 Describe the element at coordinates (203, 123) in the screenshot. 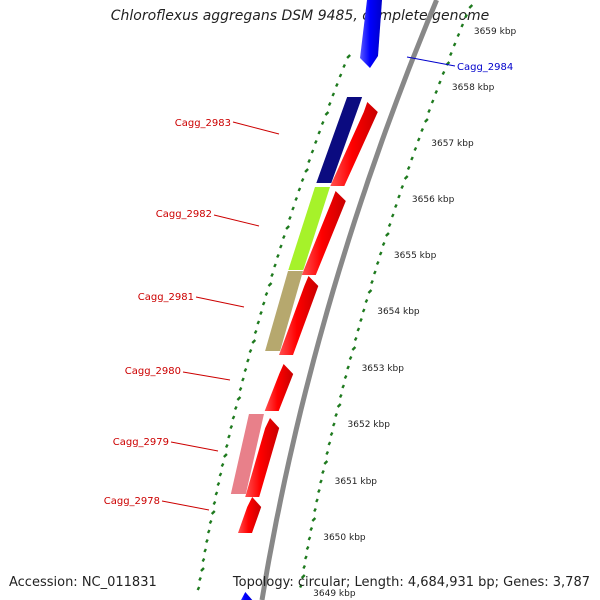

I see `gene-label-cagg-2983: Cagg_2983` at that location.